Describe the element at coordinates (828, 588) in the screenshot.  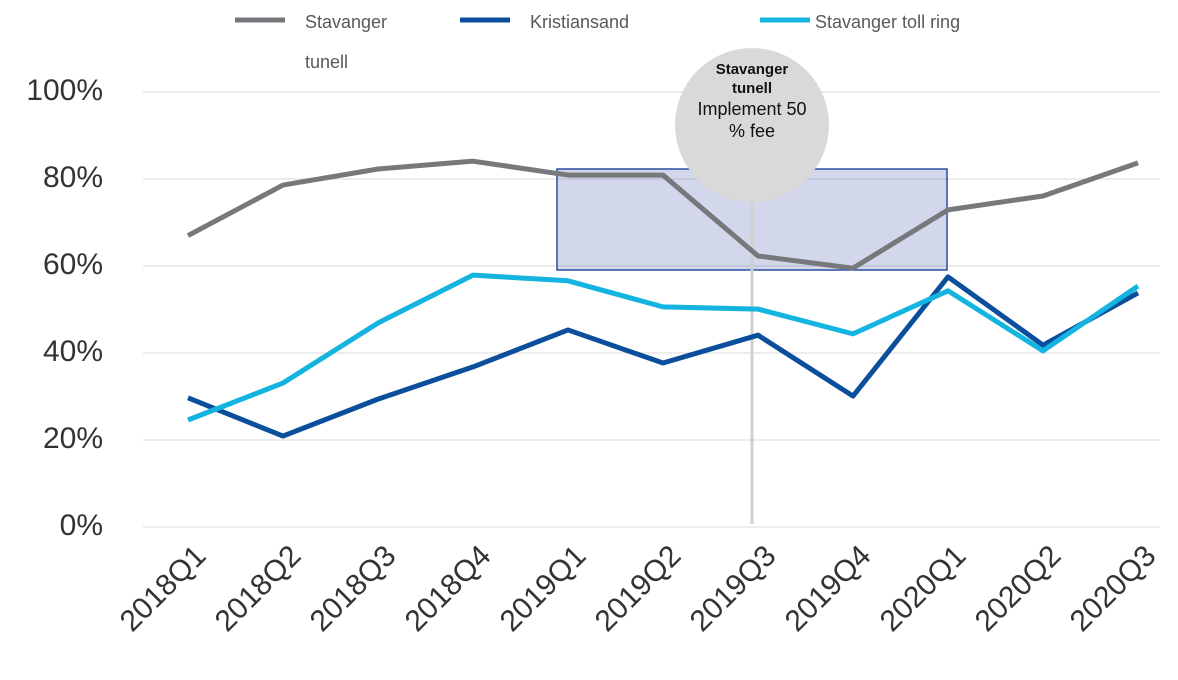
I see `x-tick-label: 2019Q4` at that location.